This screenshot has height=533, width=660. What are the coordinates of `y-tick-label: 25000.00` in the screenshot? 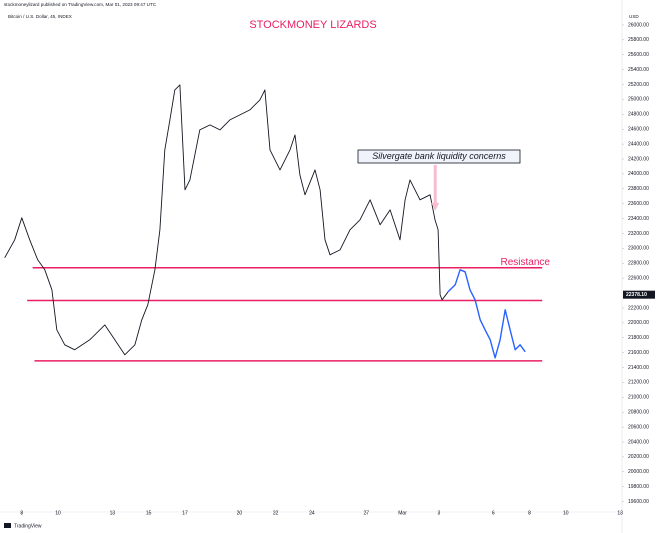 It's located at (638, 100).